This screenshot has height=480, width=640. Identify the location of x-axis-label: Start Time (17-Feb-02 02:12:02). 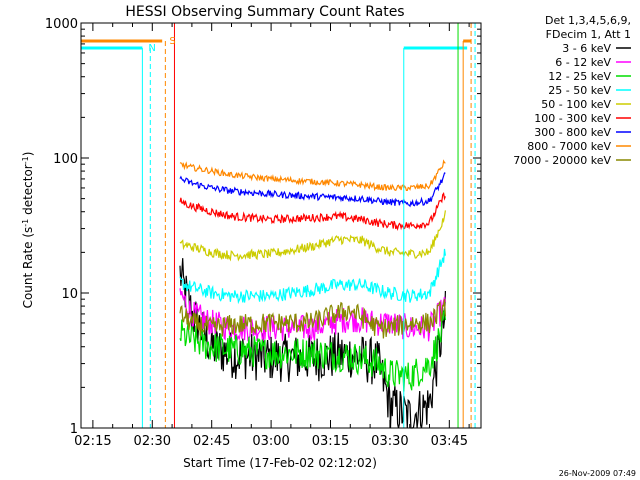
(280, 463).